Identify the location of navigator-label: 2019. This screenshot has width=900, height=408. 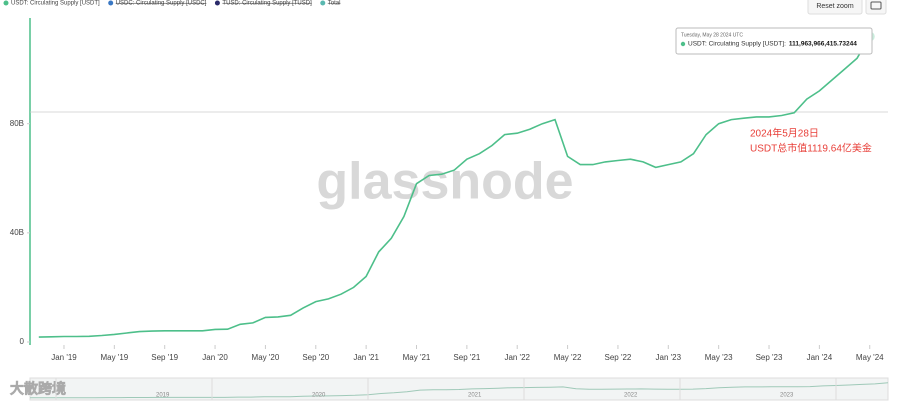
(163, 396).